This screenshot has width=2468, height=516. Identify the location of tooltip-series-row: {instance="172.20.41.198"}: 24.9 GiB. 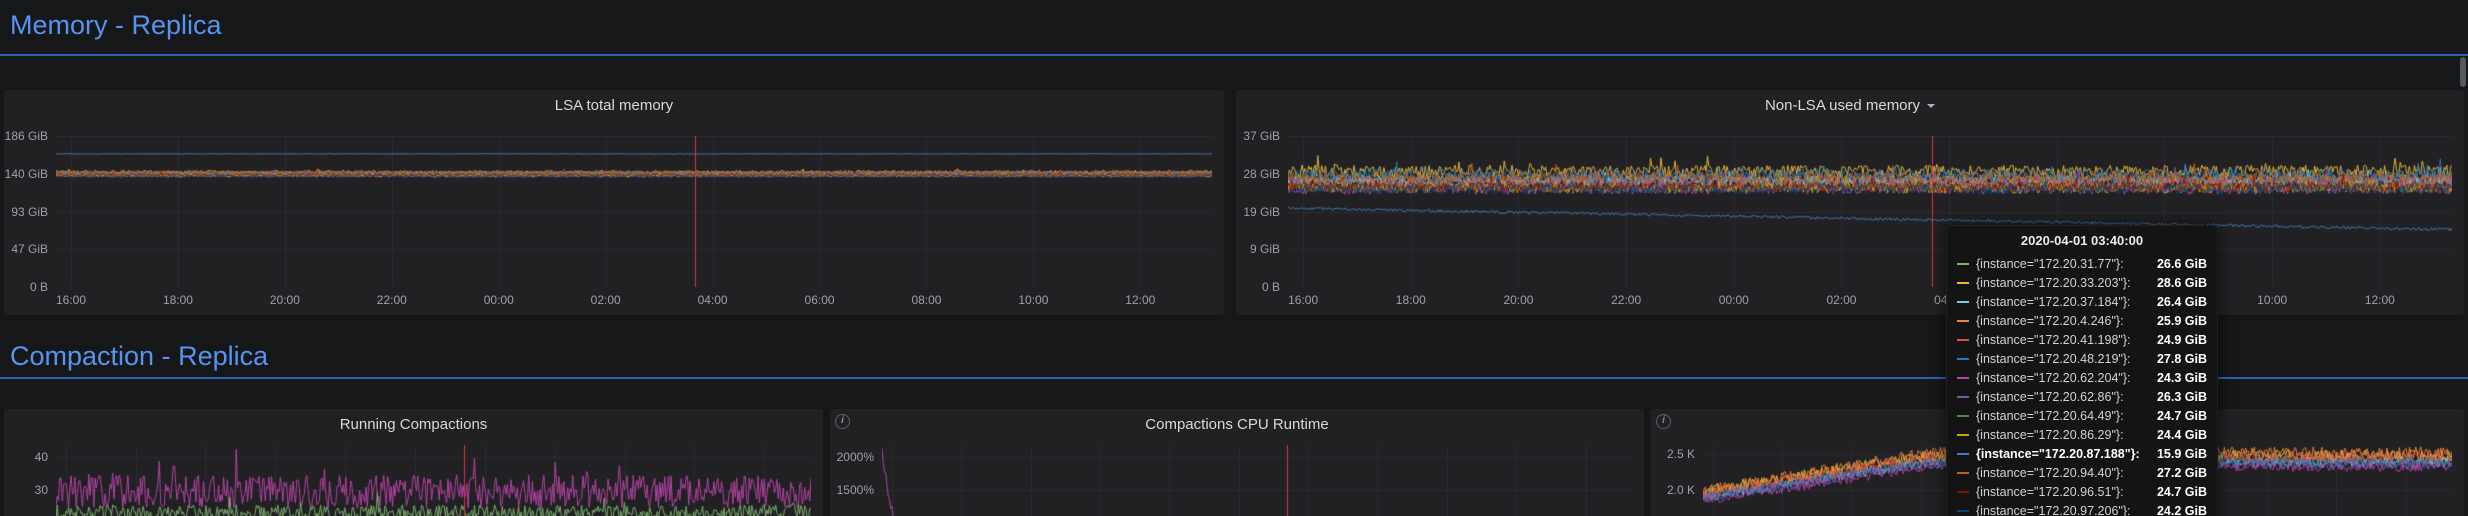
(2082, 339).